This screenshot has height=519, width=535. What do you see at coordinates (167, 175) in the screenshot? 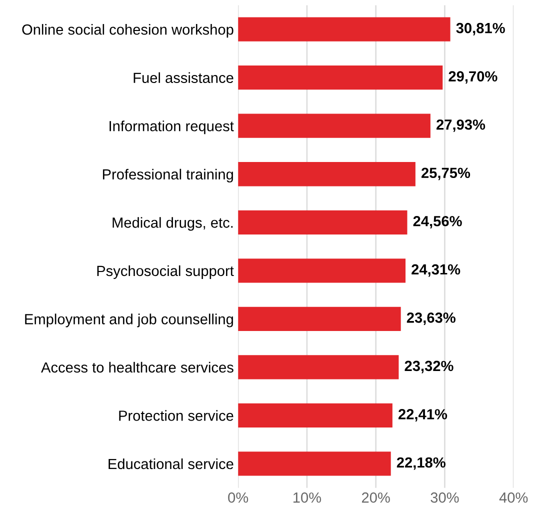
I see `y-tick-label: Professional training` at bounding box center [167, 175].